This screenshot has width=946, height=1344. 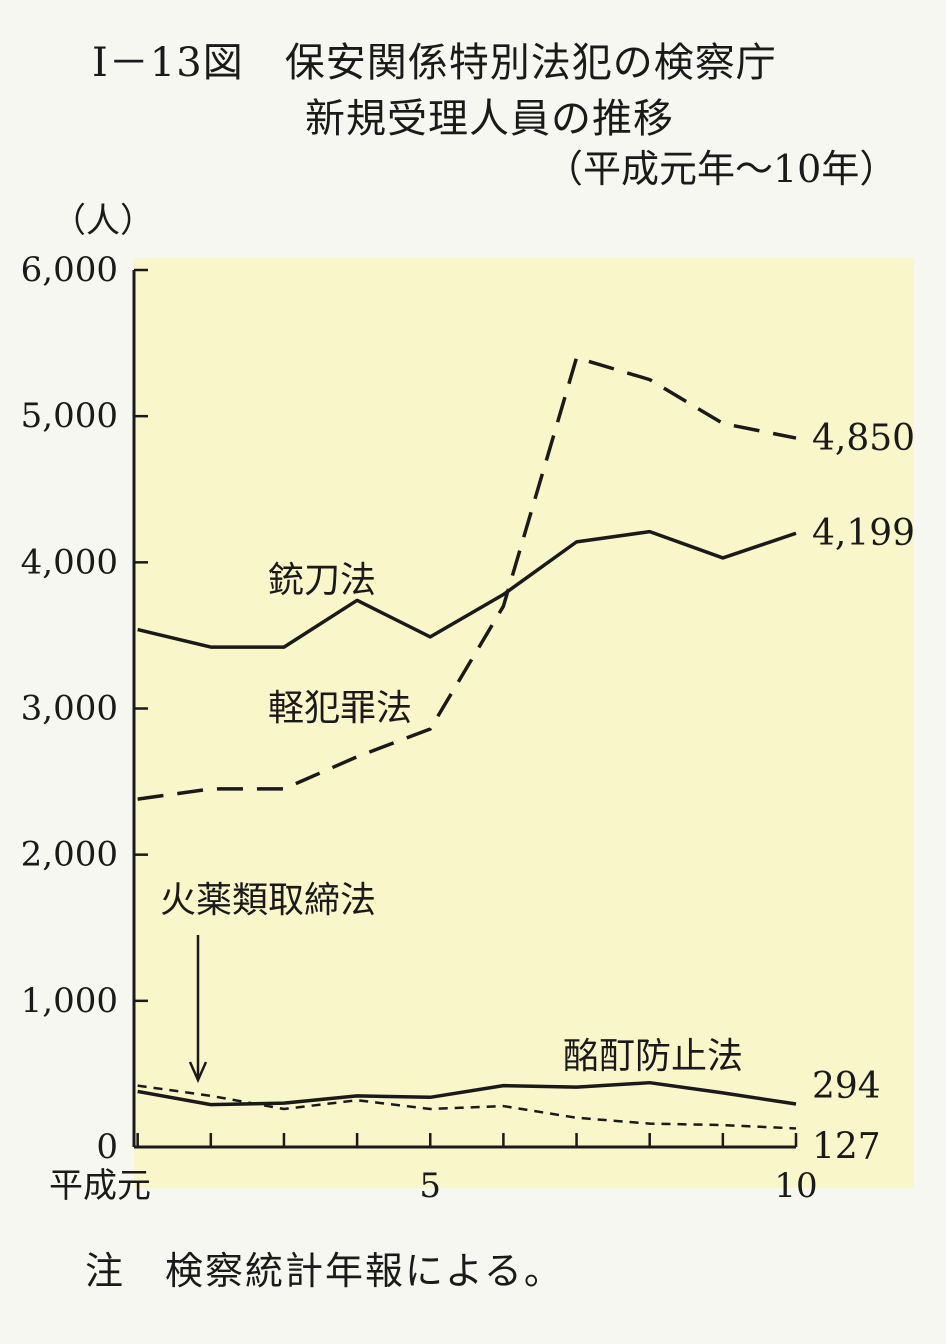 What do you see at coordinates (69, 855) in the screenshot?
I see `y-tick-label: 2,000` at bounding box center [69, 855].